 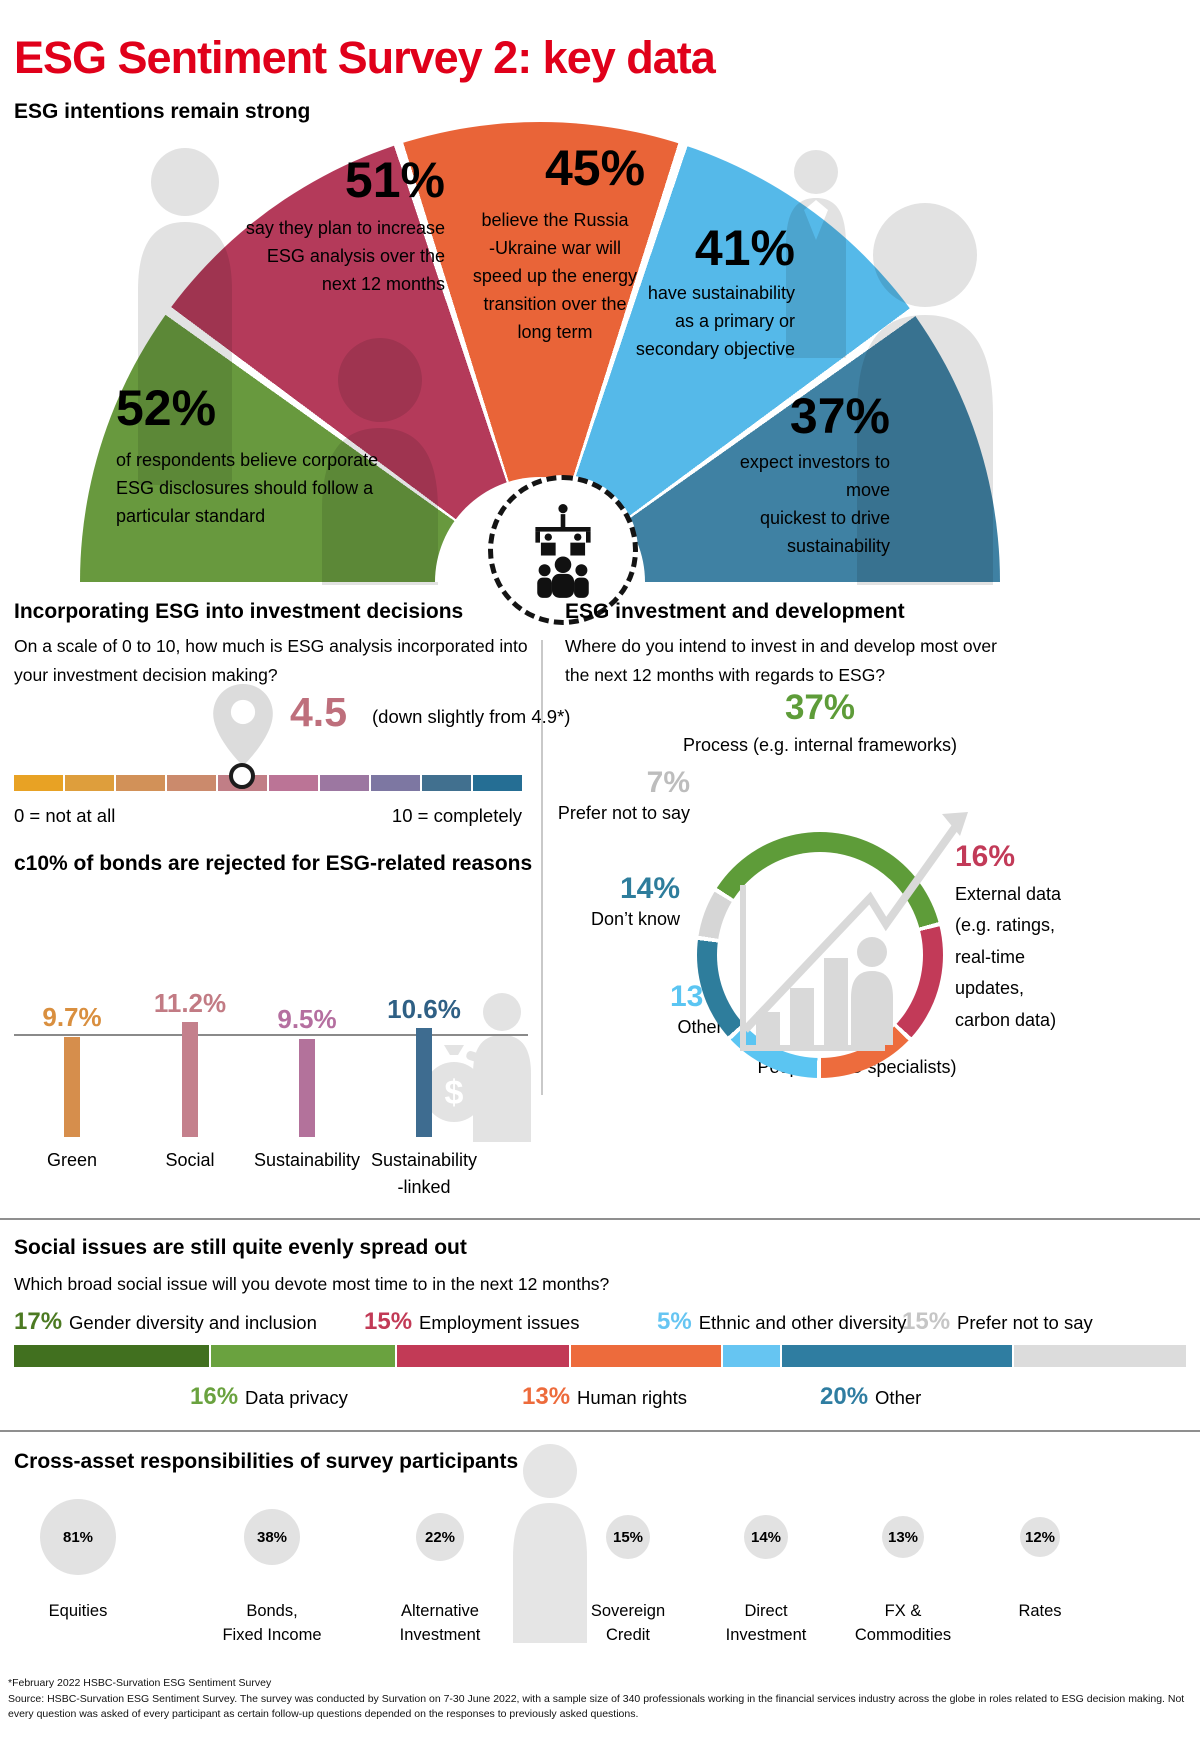 What do you see at coordinates (1040, 1611) in the screenshot?
I see `cross-label: Rates` at bounding box center [1040, 1611].